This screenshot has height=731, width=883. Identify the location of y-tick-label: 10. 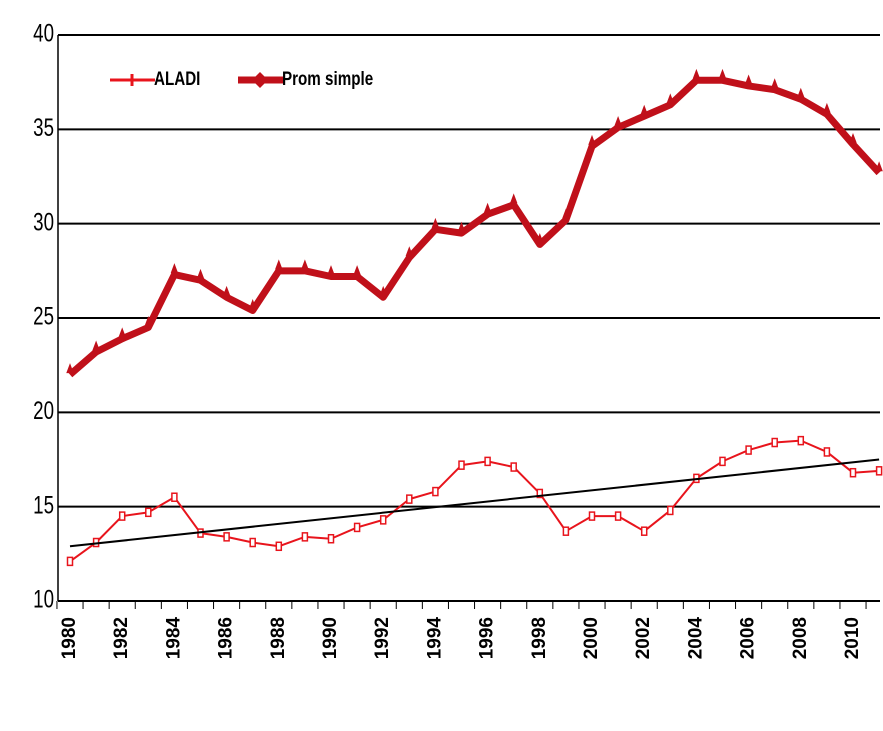
(43, 599).